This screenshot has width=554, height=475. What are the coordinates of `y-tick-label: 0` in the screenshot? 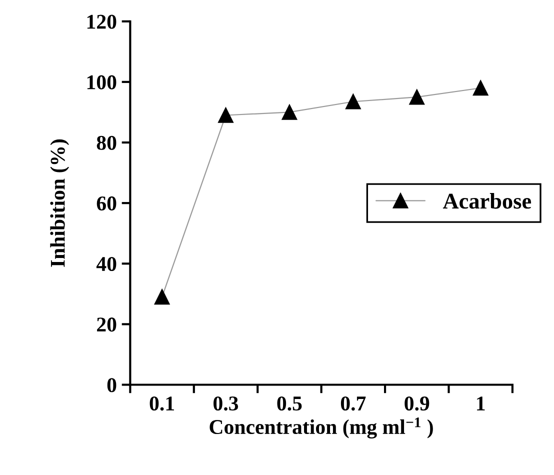 It's located at (111, 385).